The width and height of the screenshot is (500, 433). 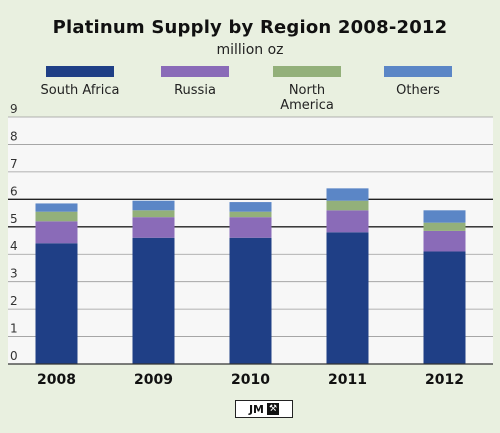 I want to click on y-tick-label: 3, so click(x=14, y=274).